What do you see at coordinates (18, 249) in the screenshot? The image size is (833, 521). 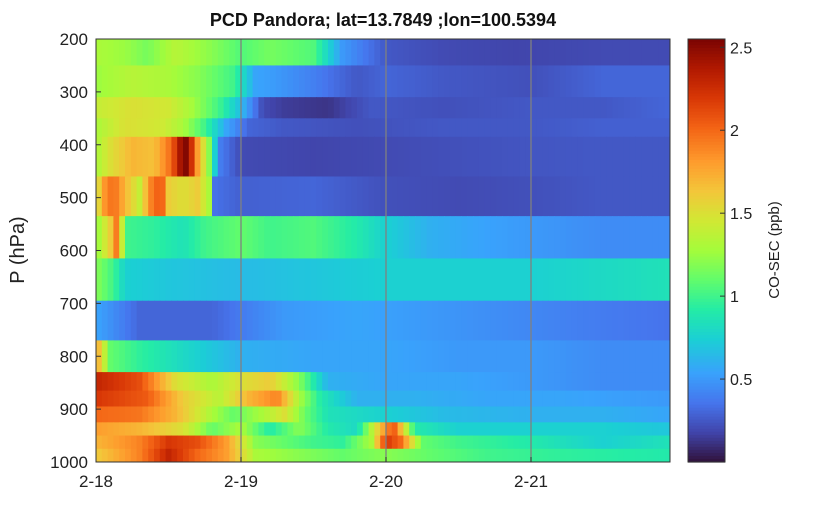 I see `y-axis-title: P (hPa)` at bounding box center [18, 249].